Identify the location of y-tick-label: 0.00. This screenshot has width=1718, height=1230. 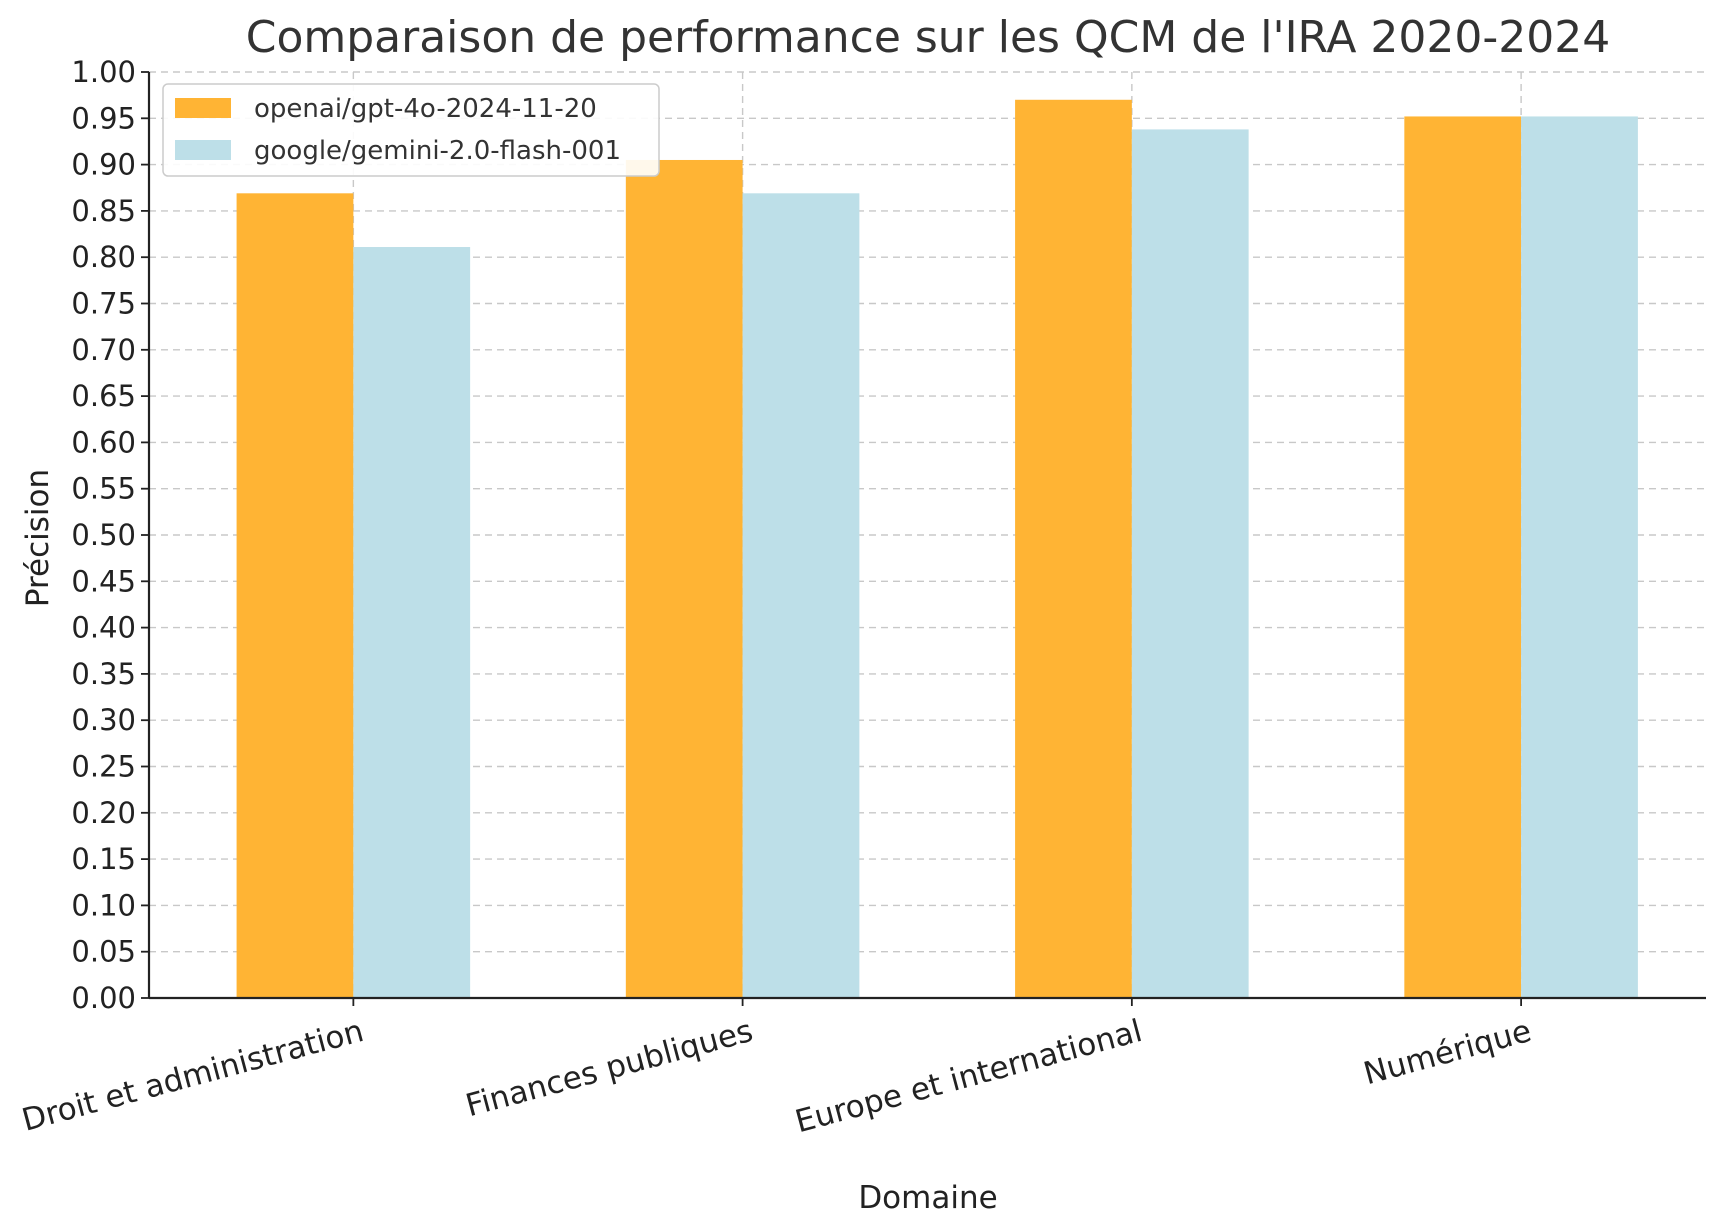
(103, 998).